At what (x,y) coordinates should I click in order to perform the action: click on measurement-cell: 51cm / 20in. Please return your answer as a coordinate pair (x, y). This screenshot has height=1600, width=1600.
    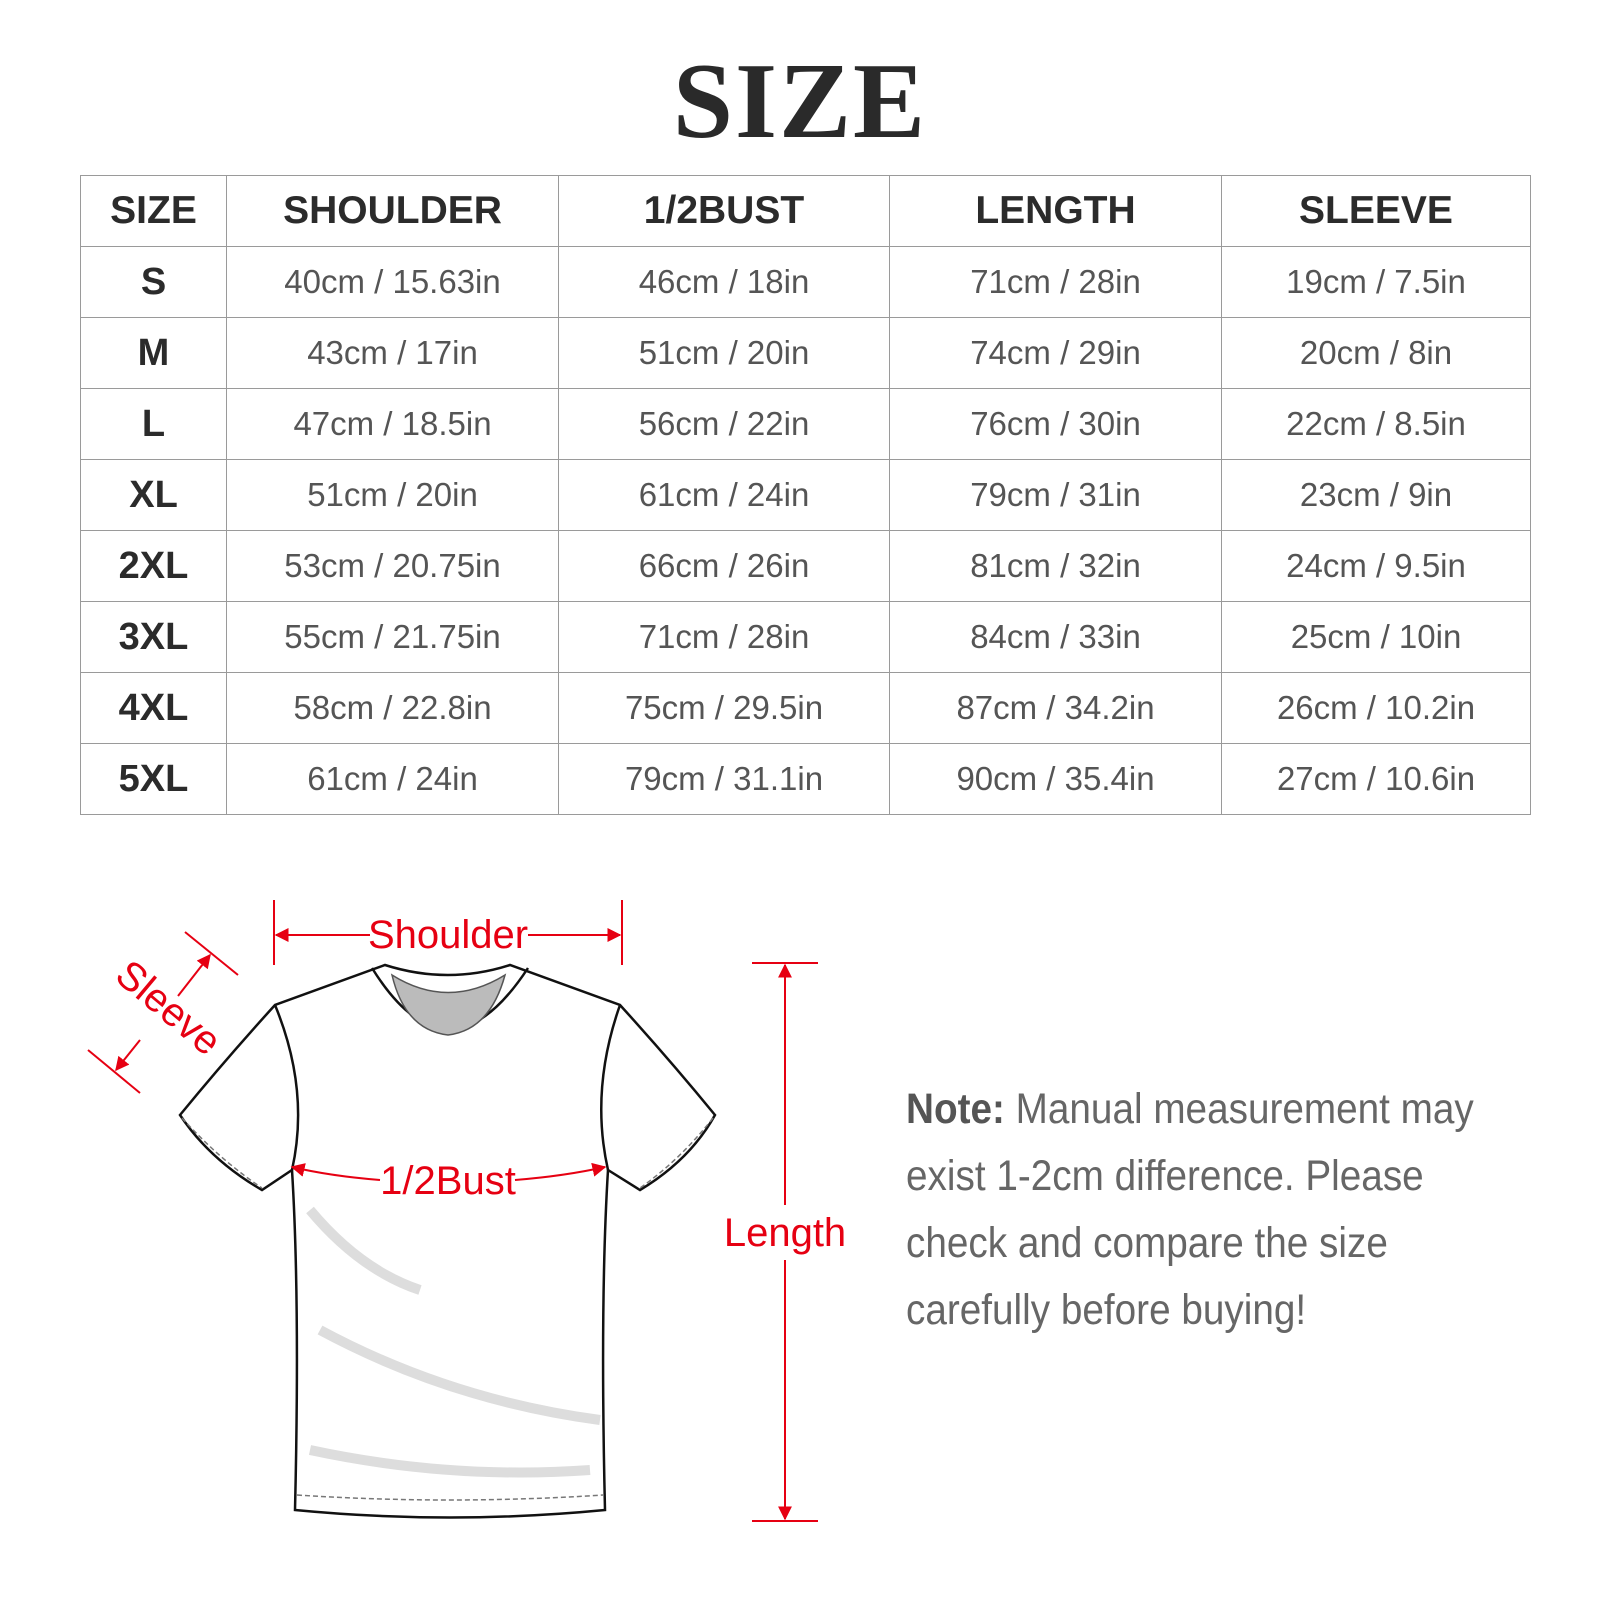
    Looking at the image, I should click on (392, 495).